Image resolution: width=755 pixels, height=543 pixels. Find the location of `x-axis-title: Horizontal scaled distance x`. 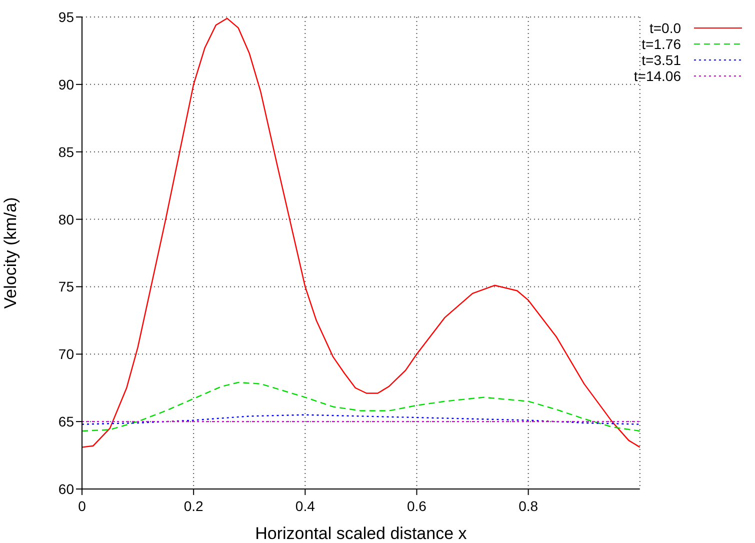

x-axis-title: Horizontal scaled distance x is located at coordinates (361, 533).